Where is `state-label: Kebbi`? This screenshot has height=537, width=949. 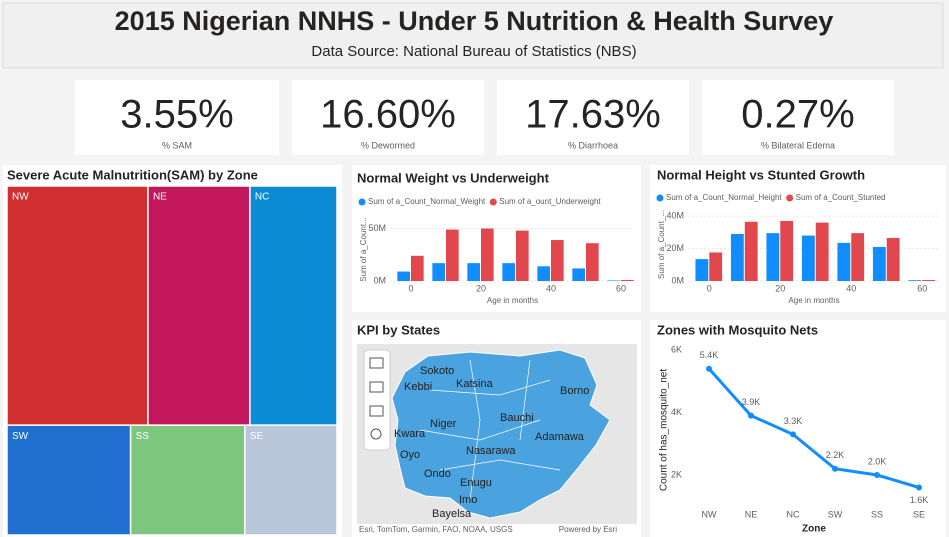
state-label: Kebbi is located at coordinates (418, 387).